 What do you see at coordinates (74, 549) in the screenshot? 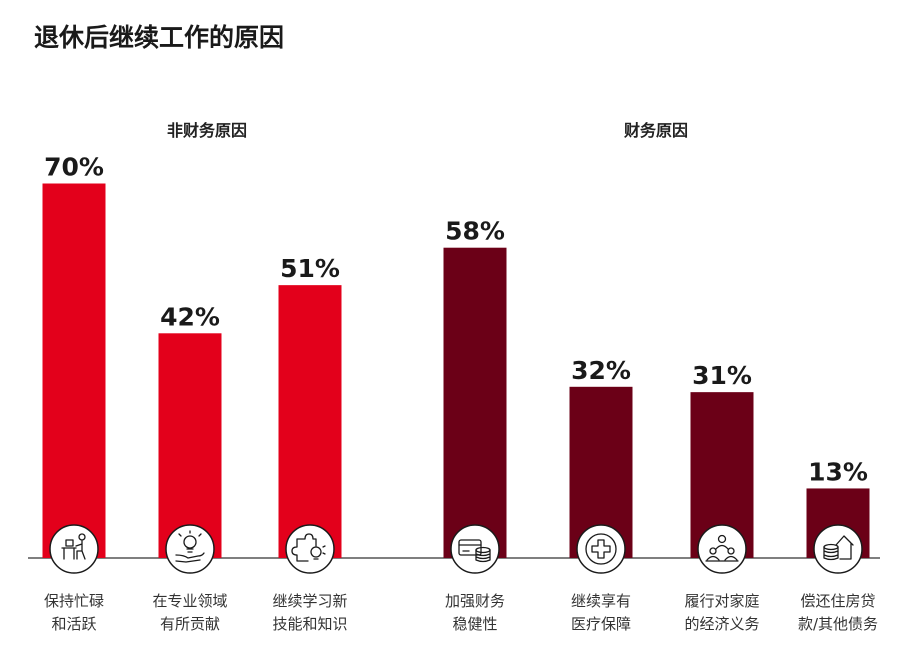
I see `person-at-desk-icon` at bounding box center [74, 549].